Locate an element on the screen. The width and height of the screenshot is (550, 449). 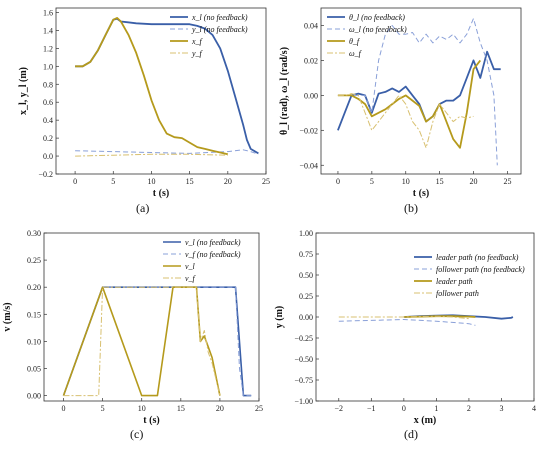
caption-b: (b) is located at coordinates (411, 208).